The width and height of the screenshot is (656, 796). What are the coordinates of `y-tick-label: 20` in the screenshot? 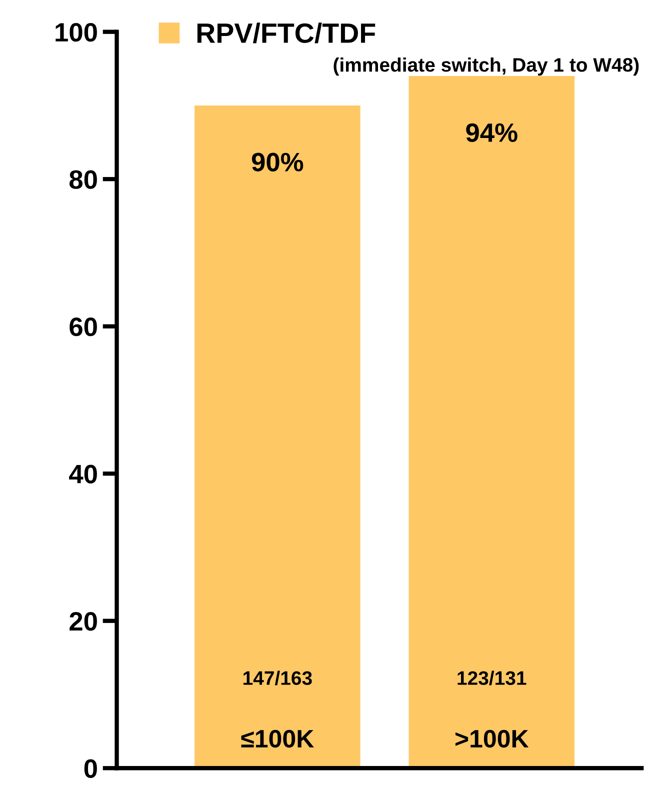 It's located at (83, 621).